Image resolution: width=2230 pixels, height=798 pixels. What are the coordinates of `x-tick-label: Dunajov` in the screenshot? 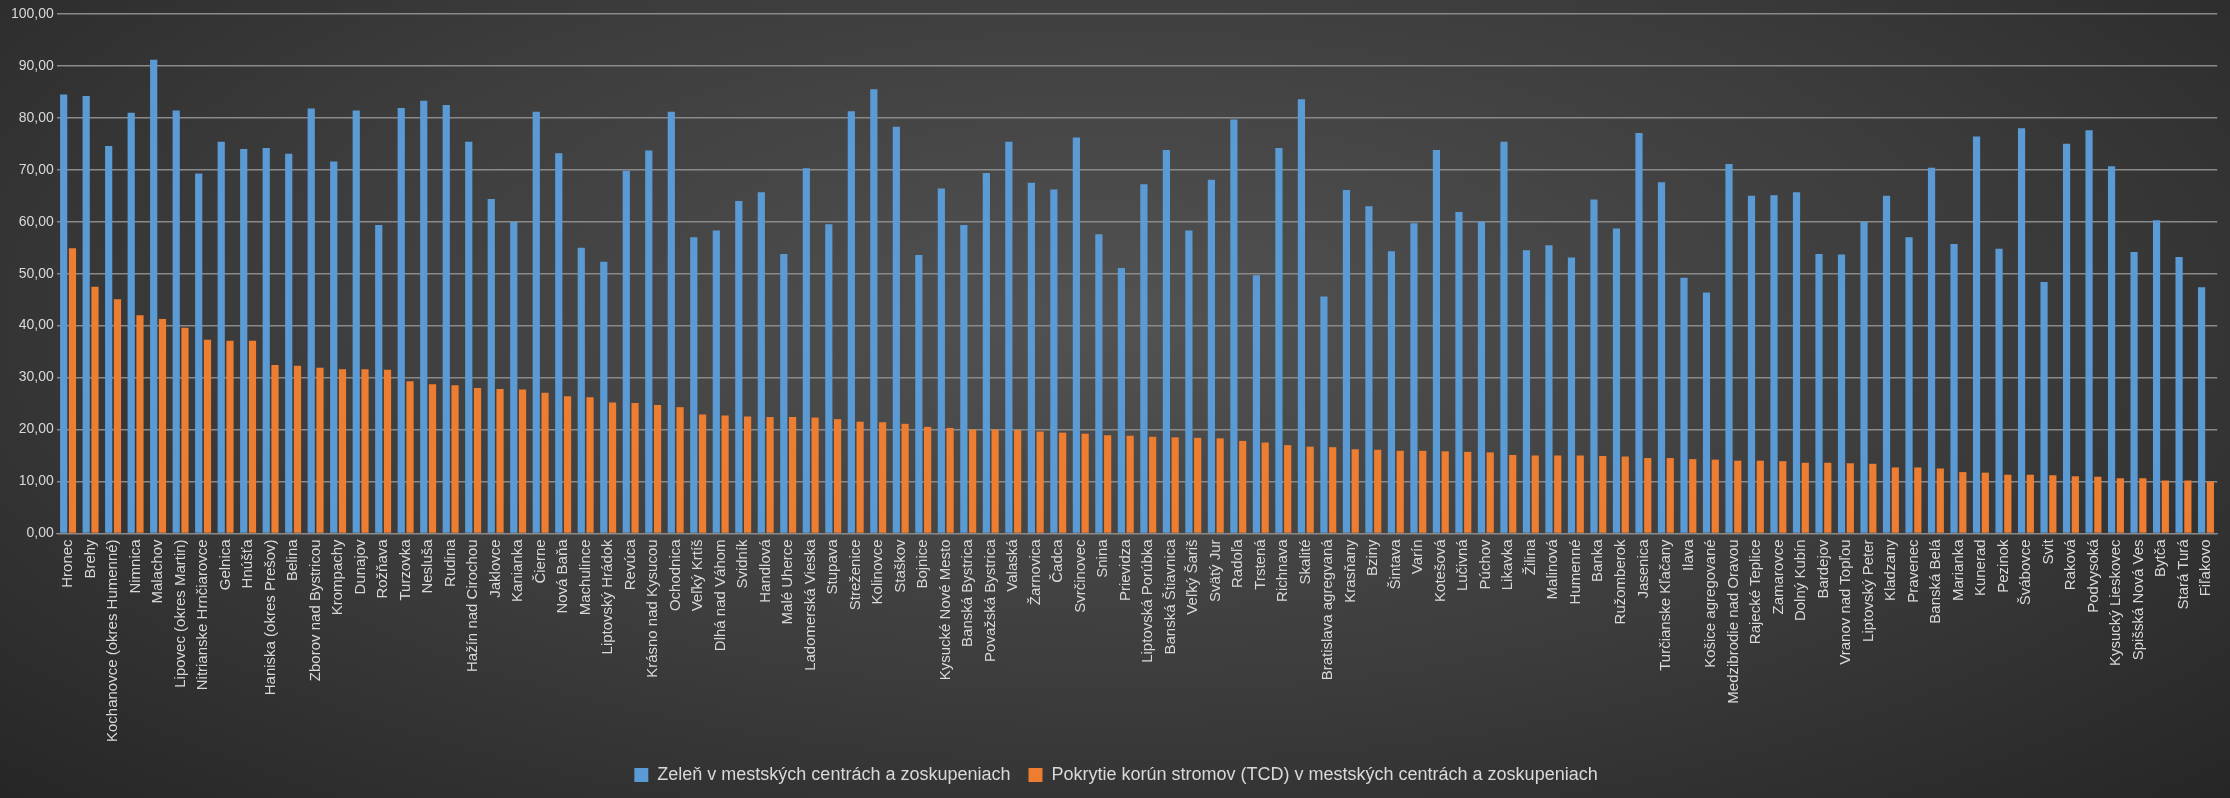 It's located at (359, 566).